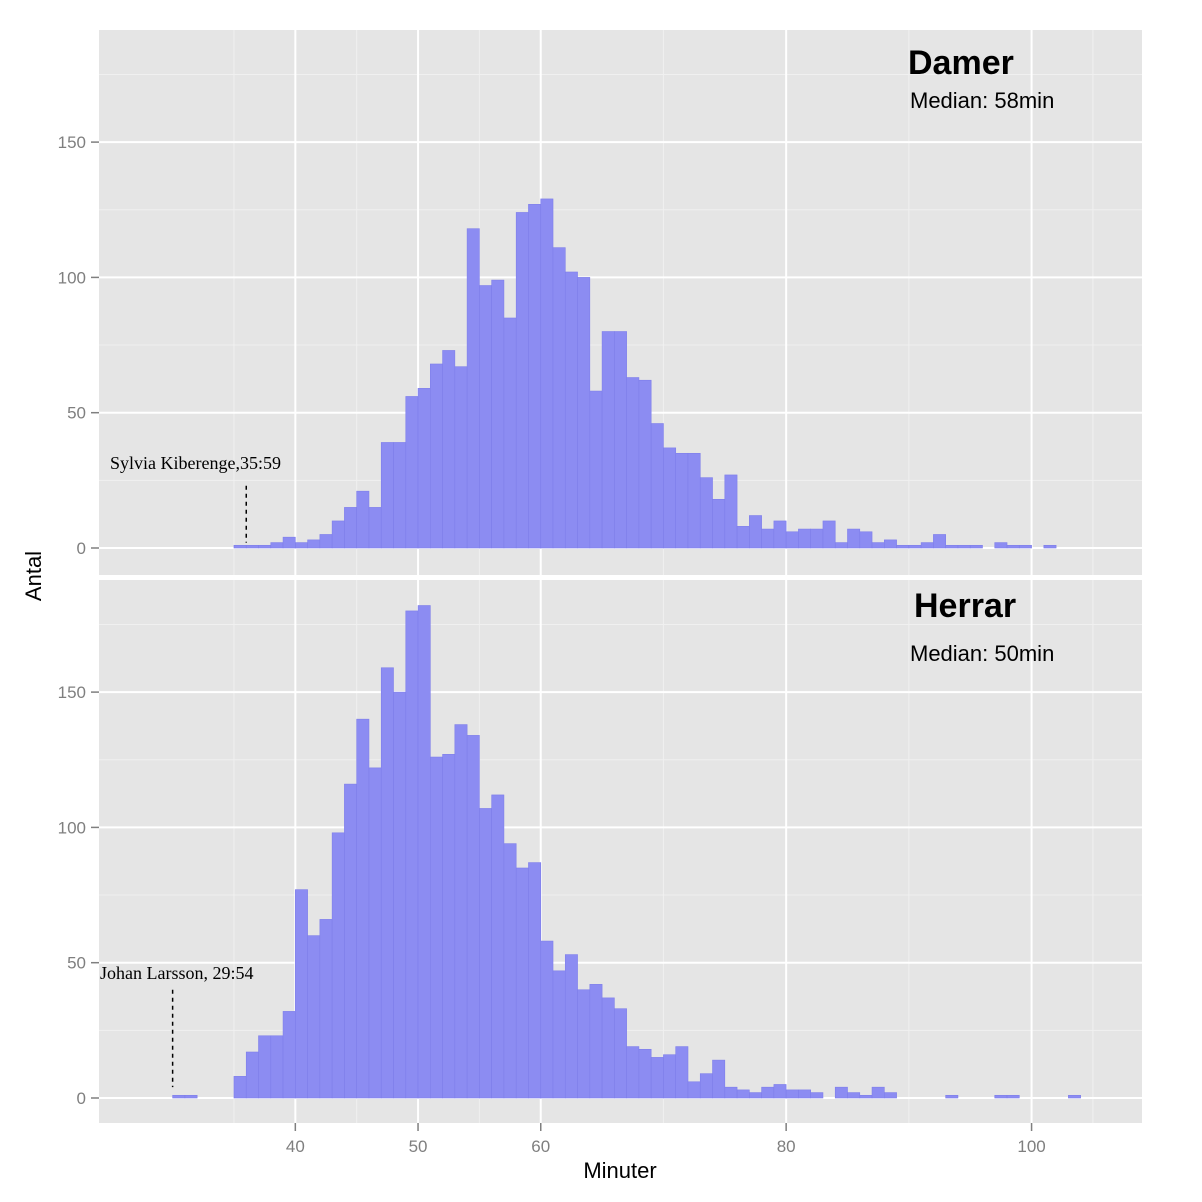 The image size is (1202, 1202). What do you see at coordinates (666, 1139) in the screenshot?
I see `x-axis: 40 50 60 80 100` at bounding box center [666, 1139].